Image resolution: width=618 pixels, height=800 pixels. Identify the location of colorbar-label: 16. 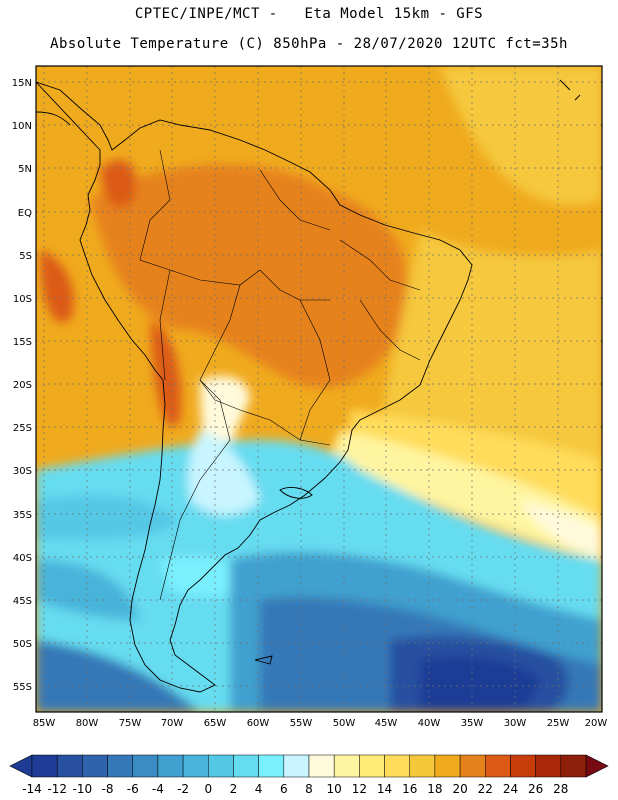
(410, 789).